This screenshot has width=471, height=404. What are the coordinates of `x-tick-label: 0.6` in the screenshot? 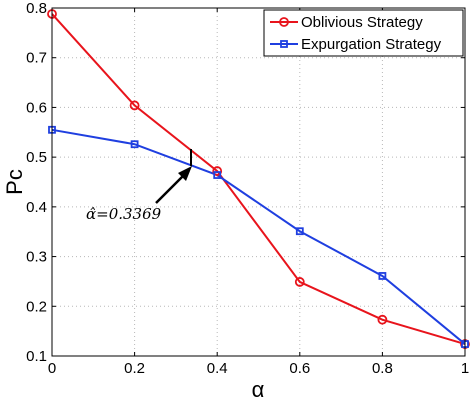 It's located at (299, 368).